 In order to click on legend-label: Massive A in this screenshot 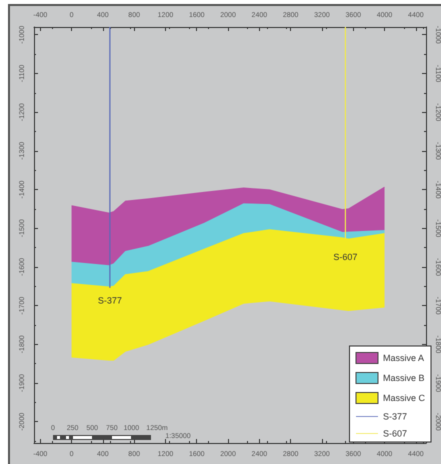, I will do `click(403, 358)`.